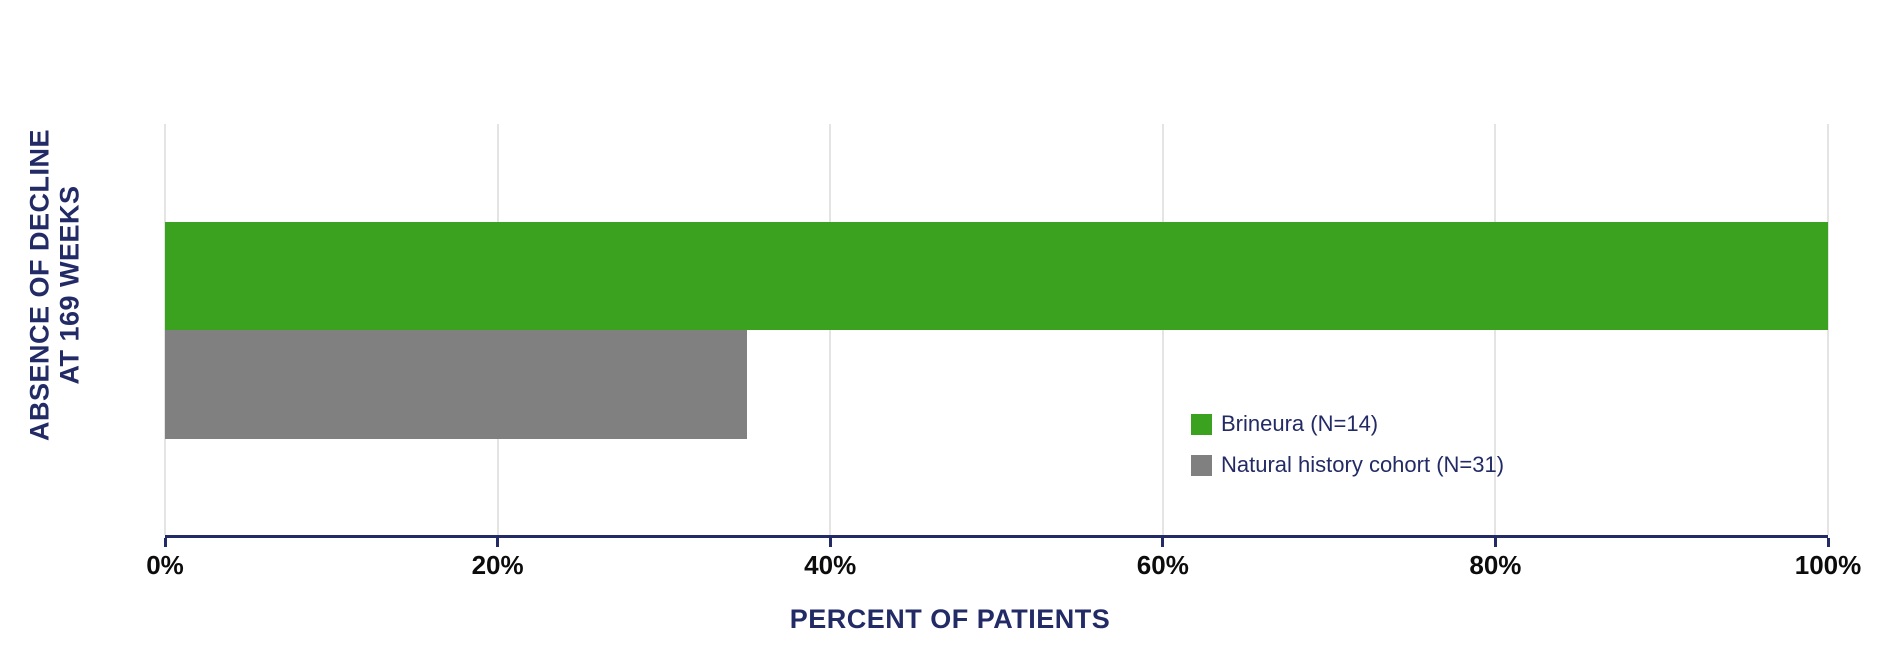  What do you see at coordinates (1363, 464) in the screenshot?
I see `legend-label-natural-history-cohort: Natural history cohort (N=31)` at bounding box center [1363, 464].